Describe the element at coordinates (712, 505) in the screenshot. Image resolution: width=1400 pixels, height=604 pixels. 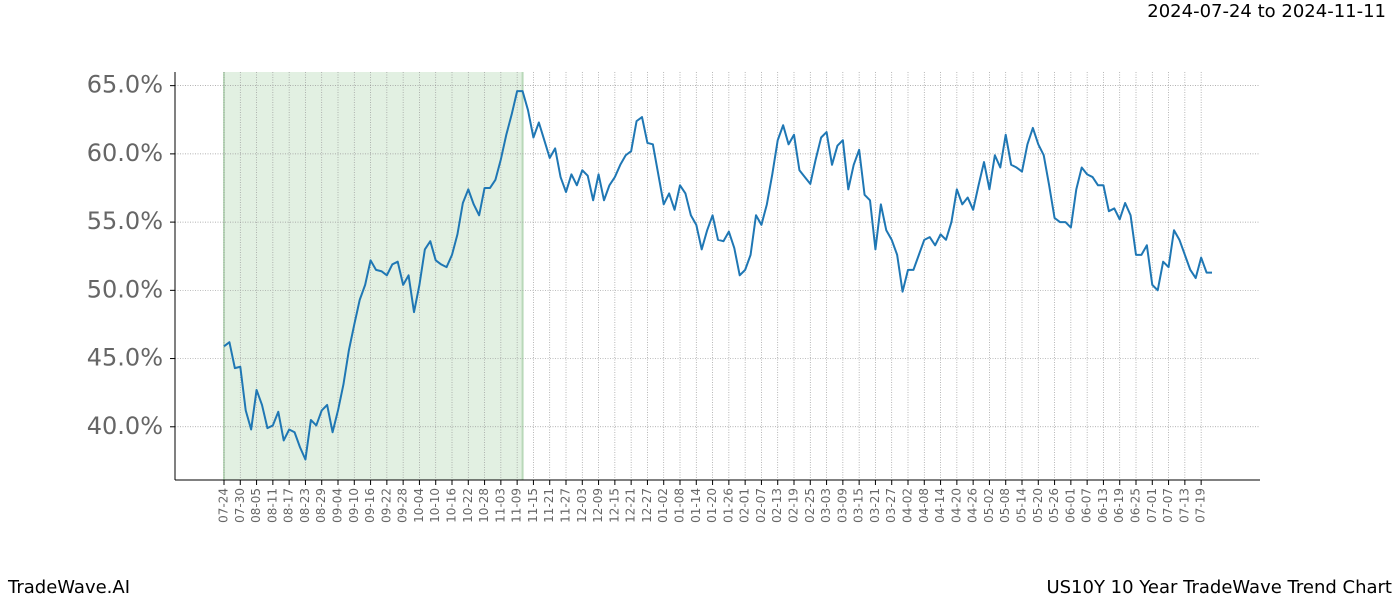
I see `x-tick-label: 01-20` at that location.